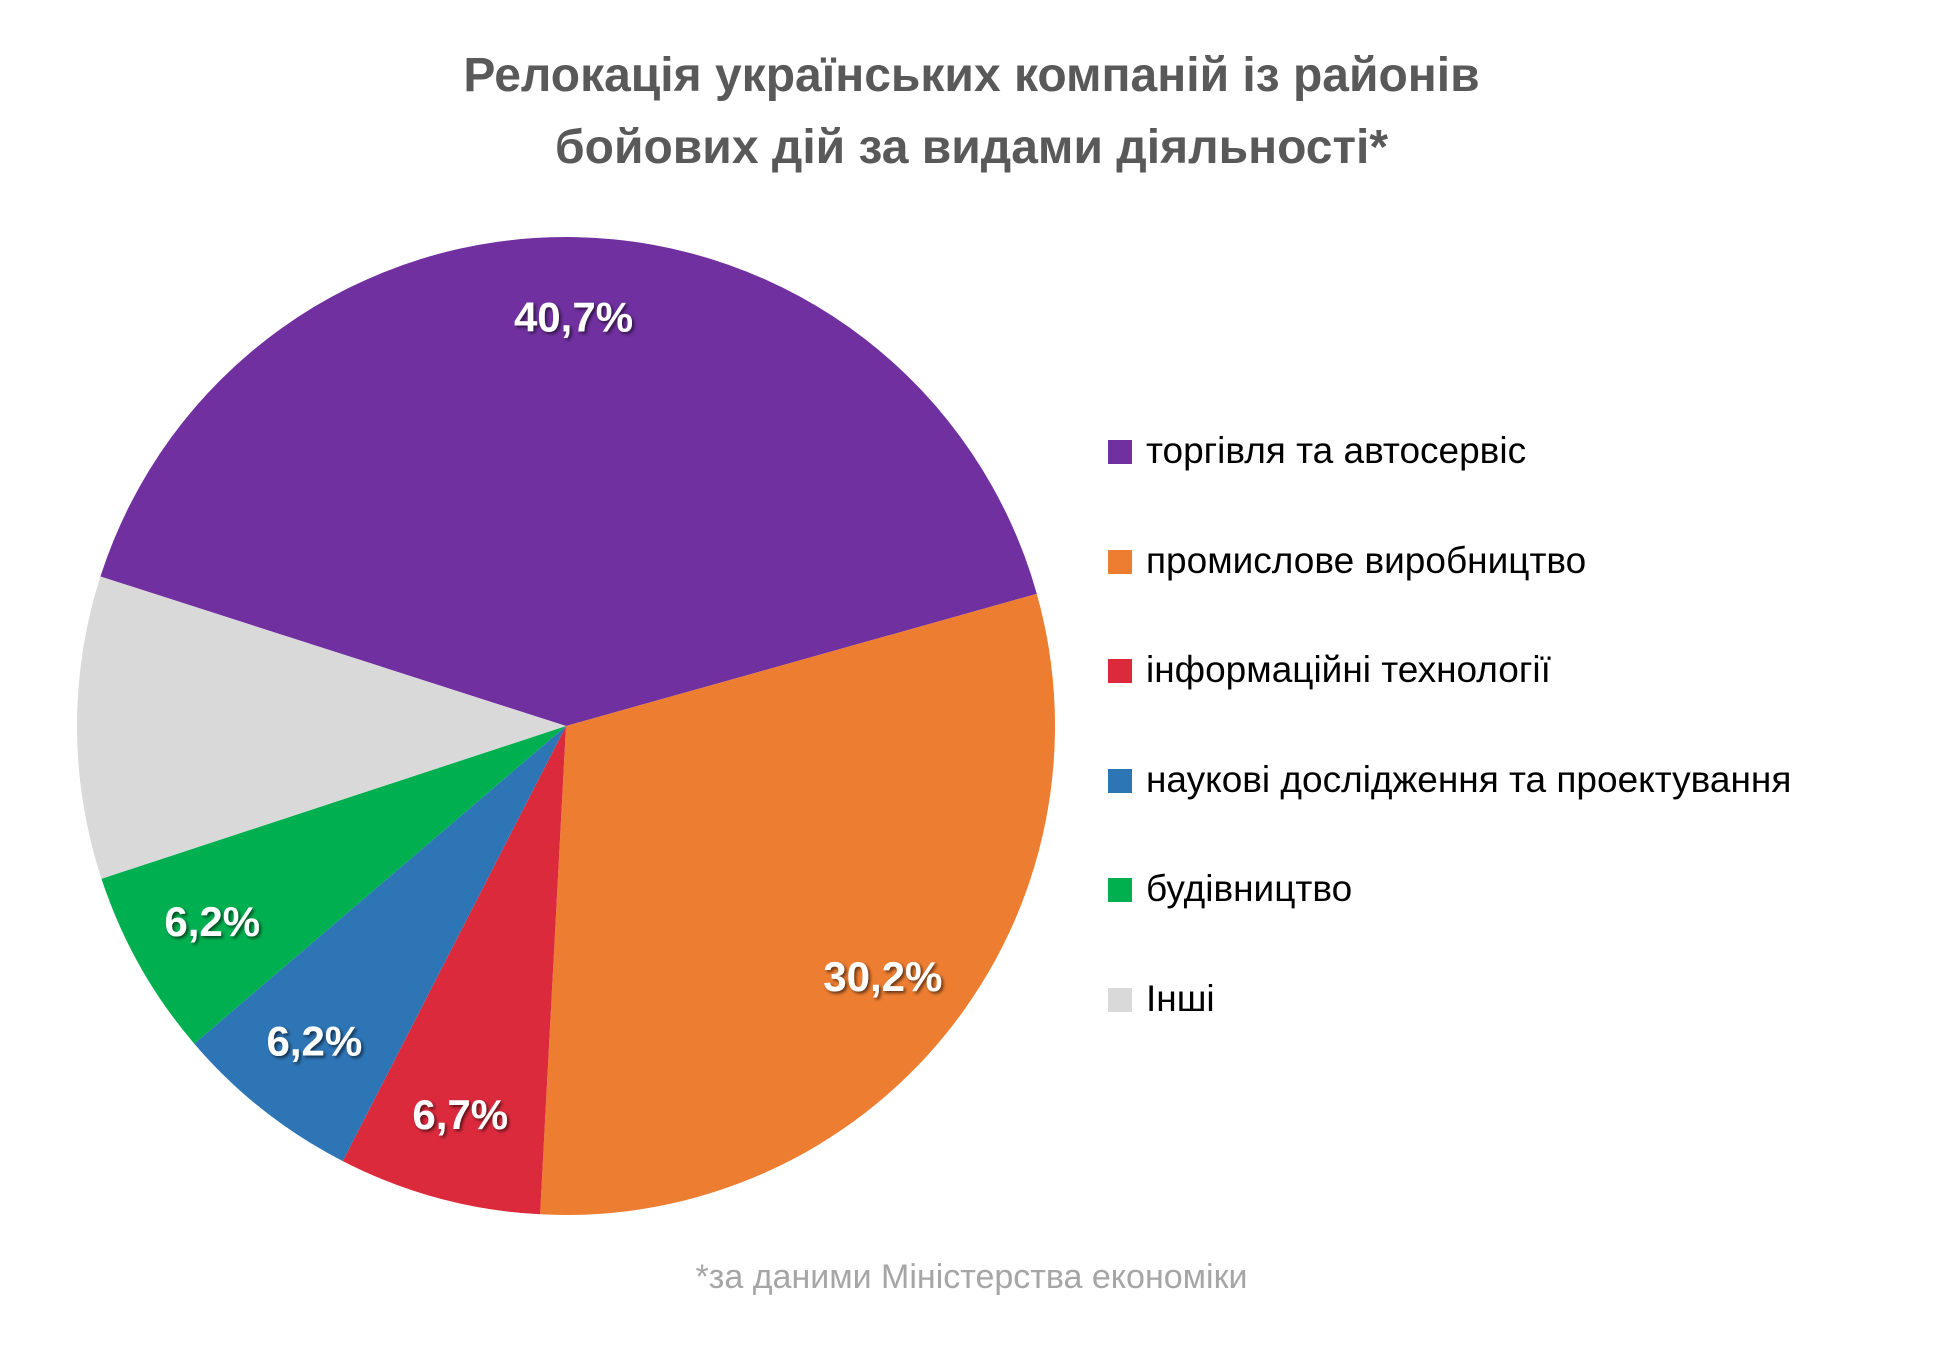  What do you see at coordinates (573, 316) in the screenshot?
I see `data-label: 40,7%` at bounding box center [573, 316].